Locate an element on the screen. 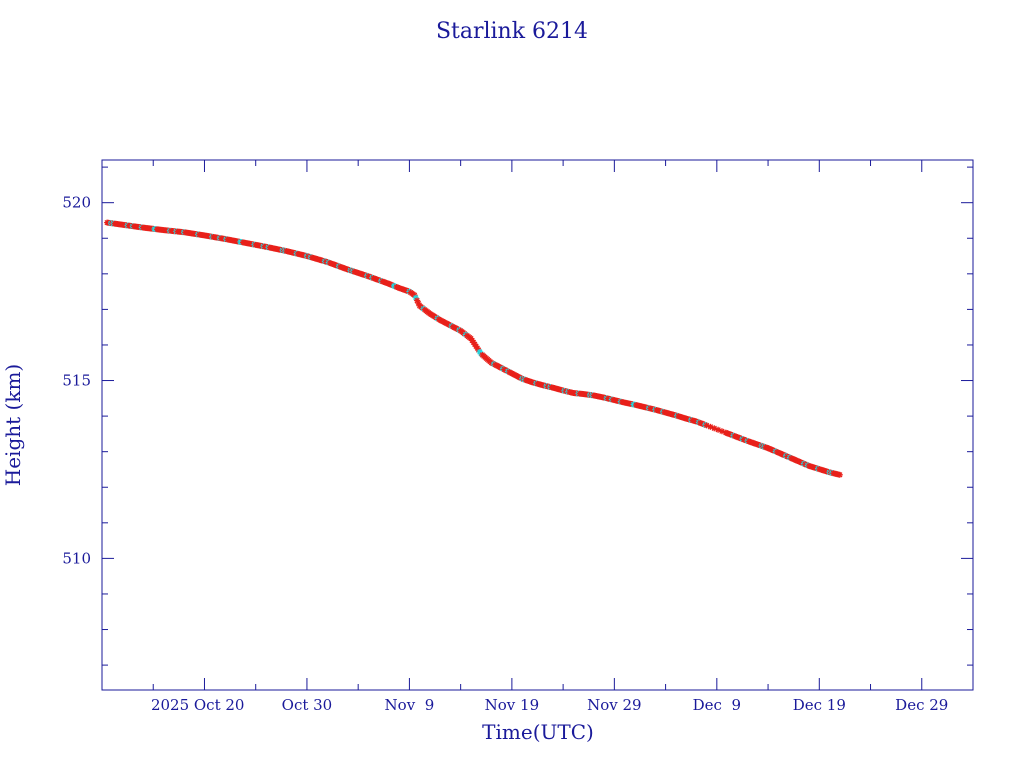  x-tick-label: Oct 30 is located at coordinates (307, 705).